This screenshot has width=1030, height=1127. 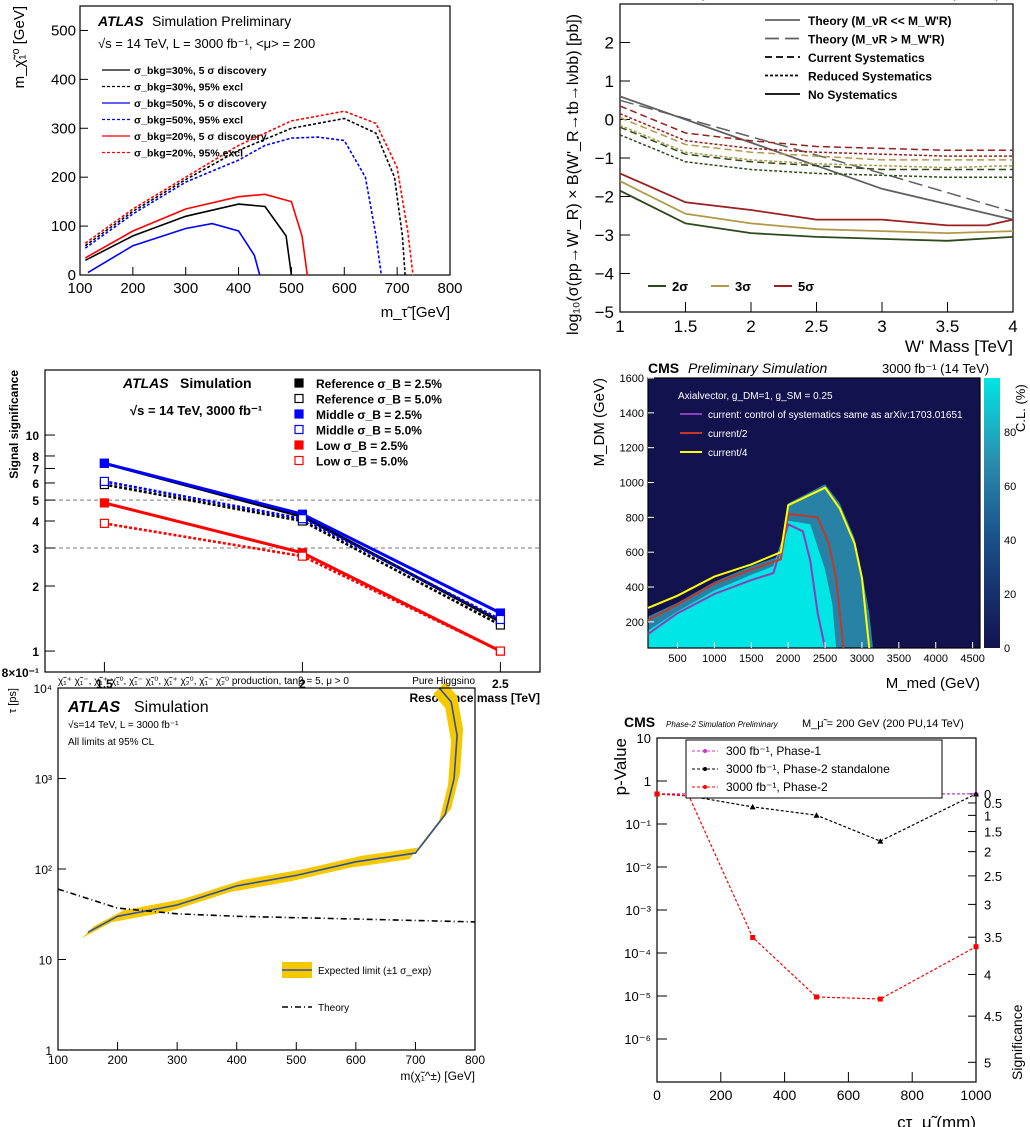 I want to click on colorbar-tick-label: 0, so click(x=1007, y=649).